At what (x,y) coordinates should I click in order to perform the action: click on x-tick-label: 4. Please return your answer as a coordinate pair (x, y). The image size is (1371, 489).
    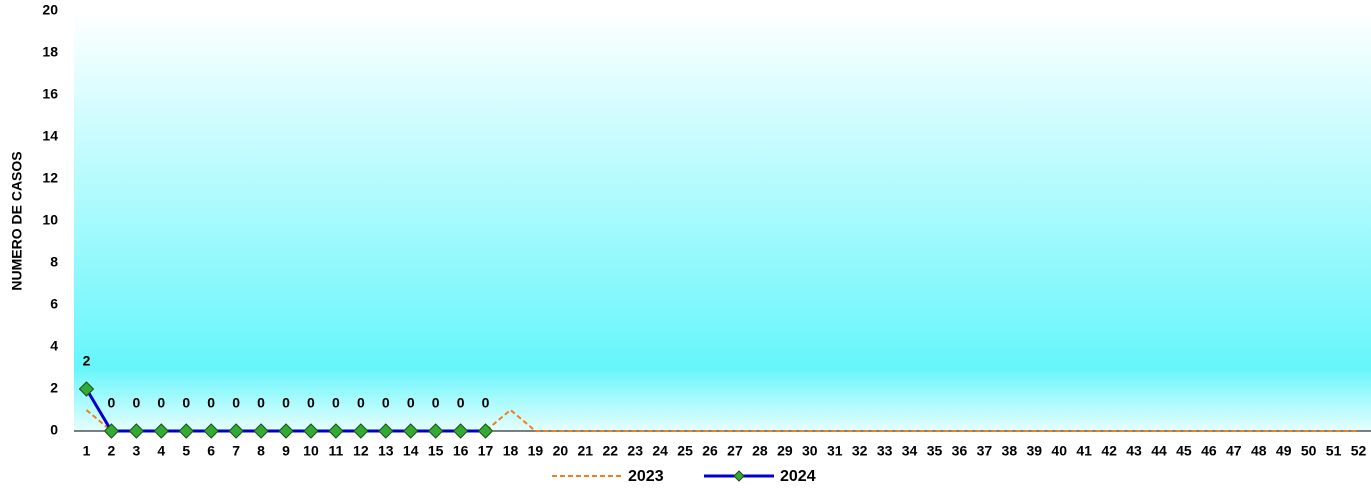
    Looking at the image, I should click on (161, 451).